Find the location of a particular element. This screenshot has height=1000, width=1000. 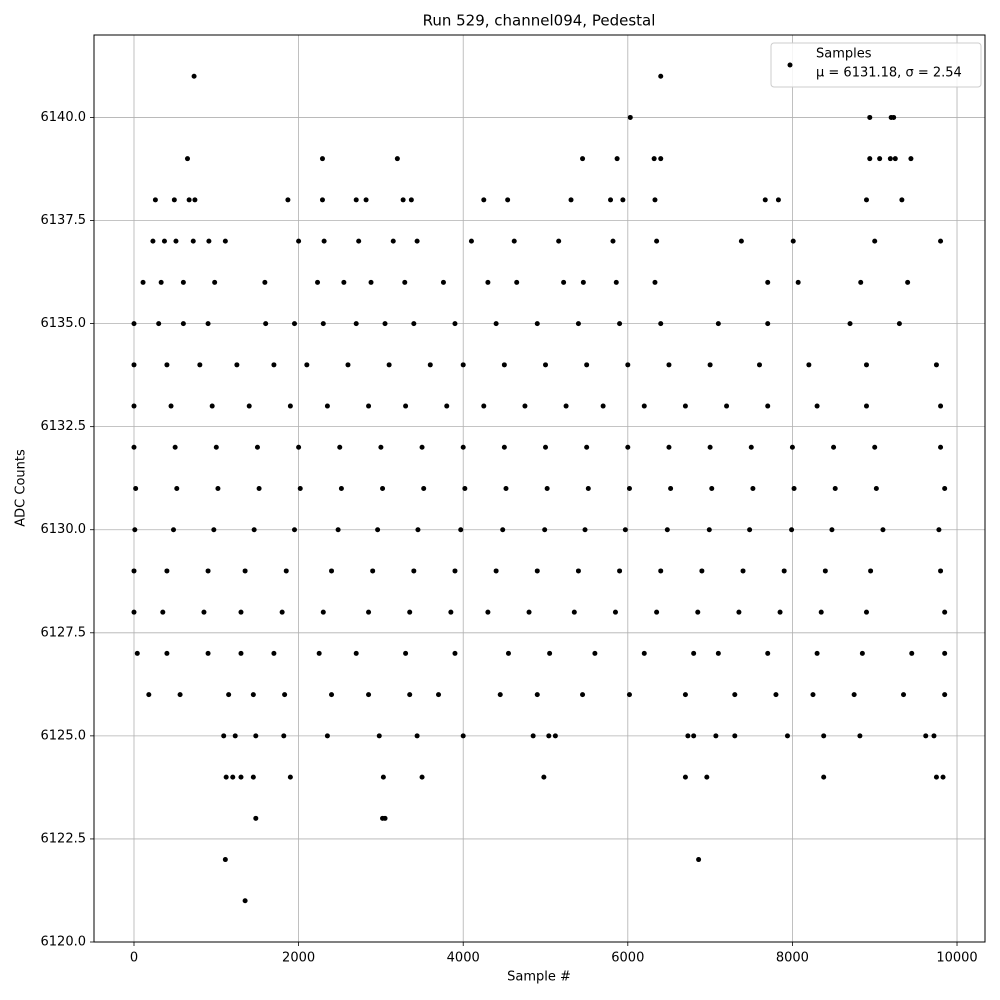

x-tick-label: 6000 is located at coordinates (627, 958).